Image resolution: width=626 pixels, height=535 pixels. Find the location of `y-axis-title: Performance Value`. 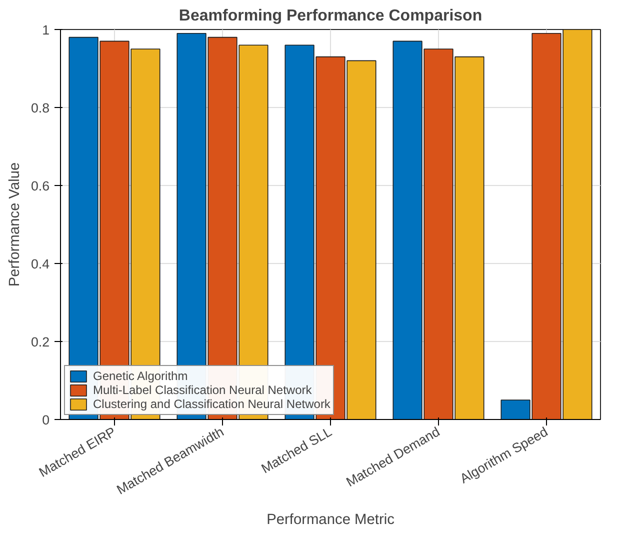

y-axis-title: Performance Value is located at coordinates (14, 224).